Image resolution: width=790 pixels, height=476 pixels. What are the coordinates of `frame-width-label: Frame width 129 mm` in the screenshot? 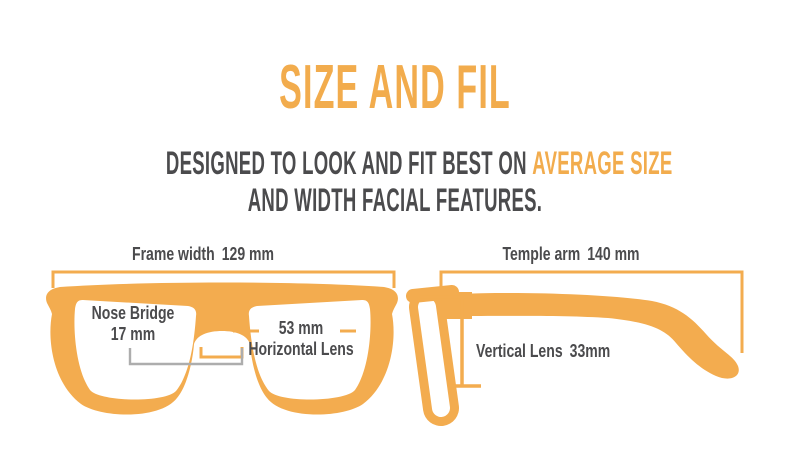 It's located at (203, 254).